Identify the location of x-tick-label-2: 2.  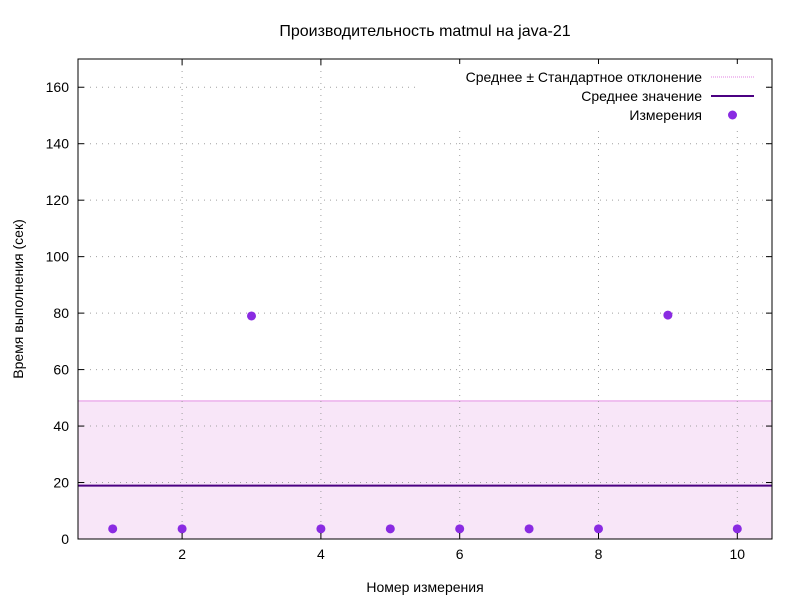
(182, 554).